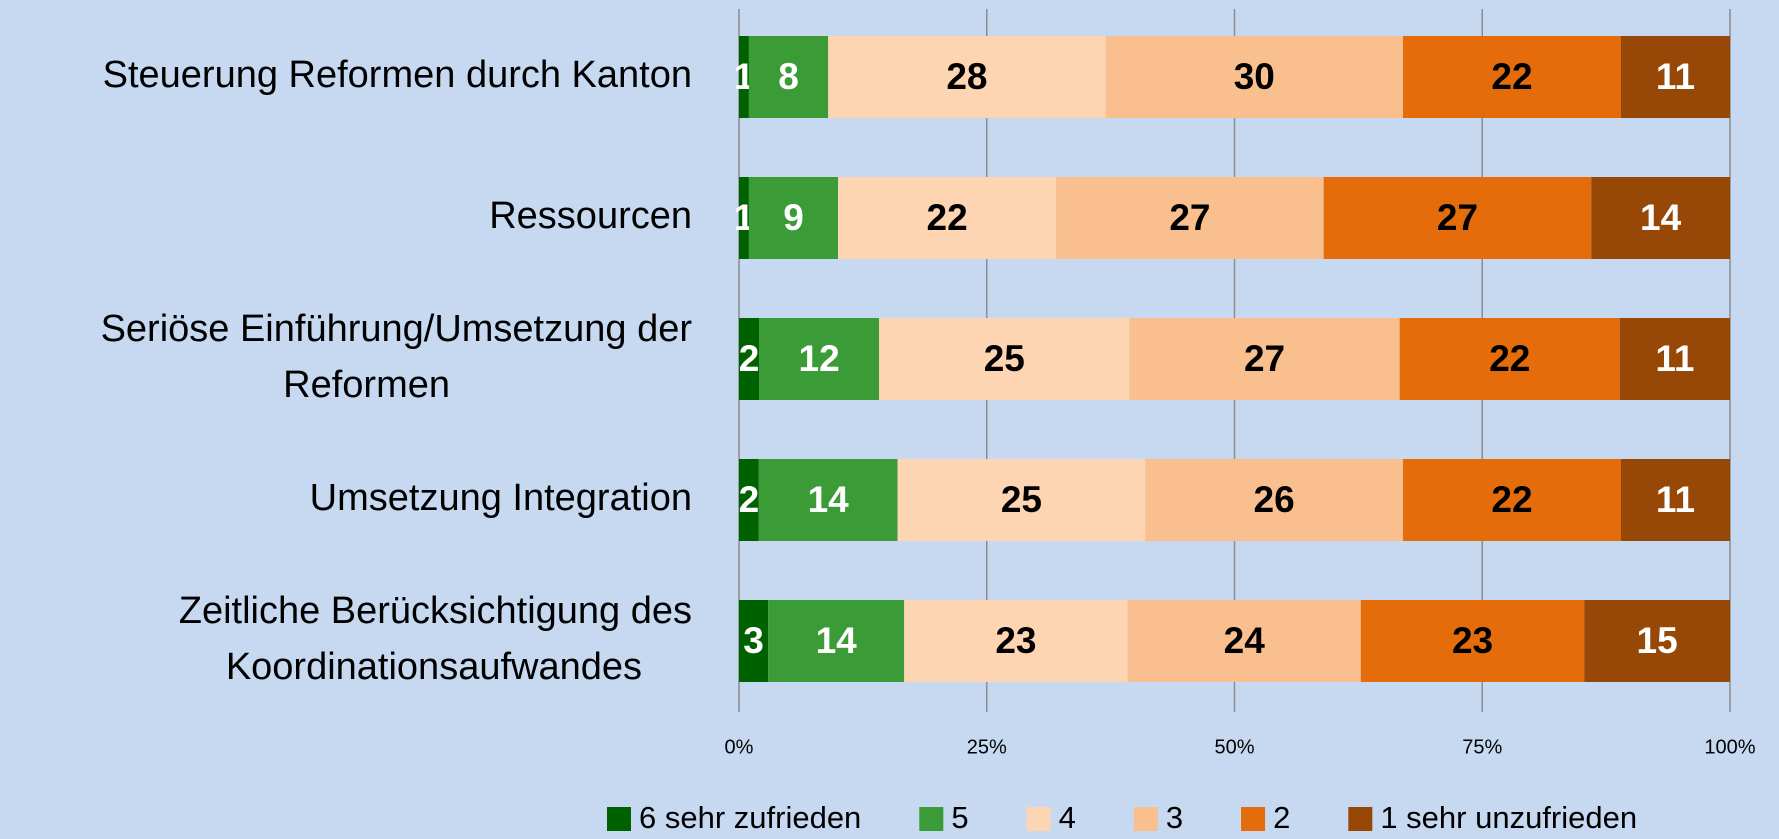 The image size is (1779, 839). Describe the element at coordinates (1729, 747) in the screenshot. I see `x-tick-label: 100%` at that location.